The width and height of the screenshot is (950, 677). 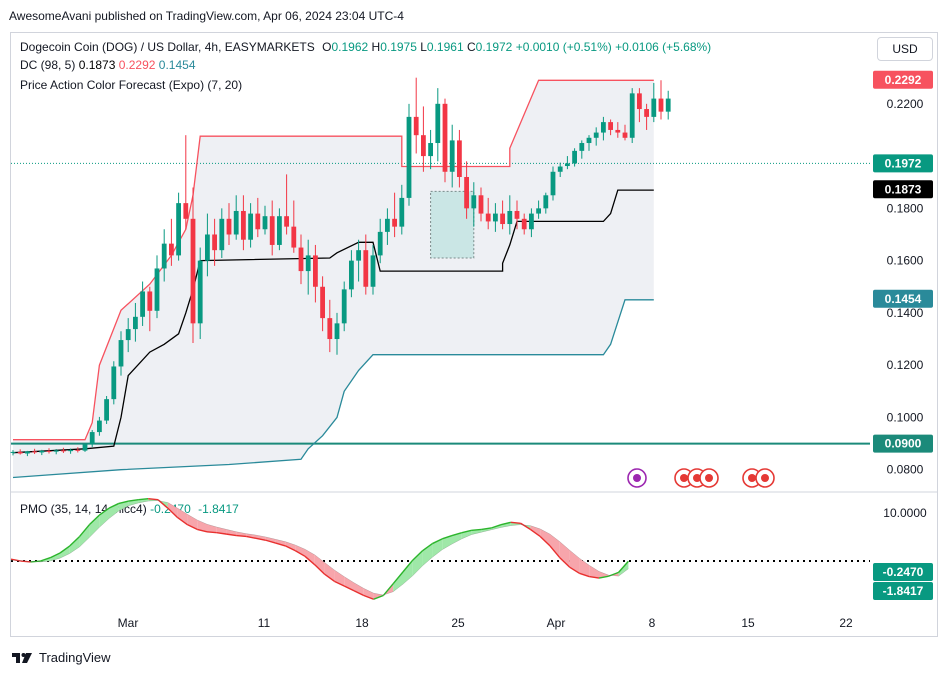 What do you see at coordinates (905, 313) in the screenshot?
I see `y-tick-label: 0.1400` at bounding box center [905, 313].